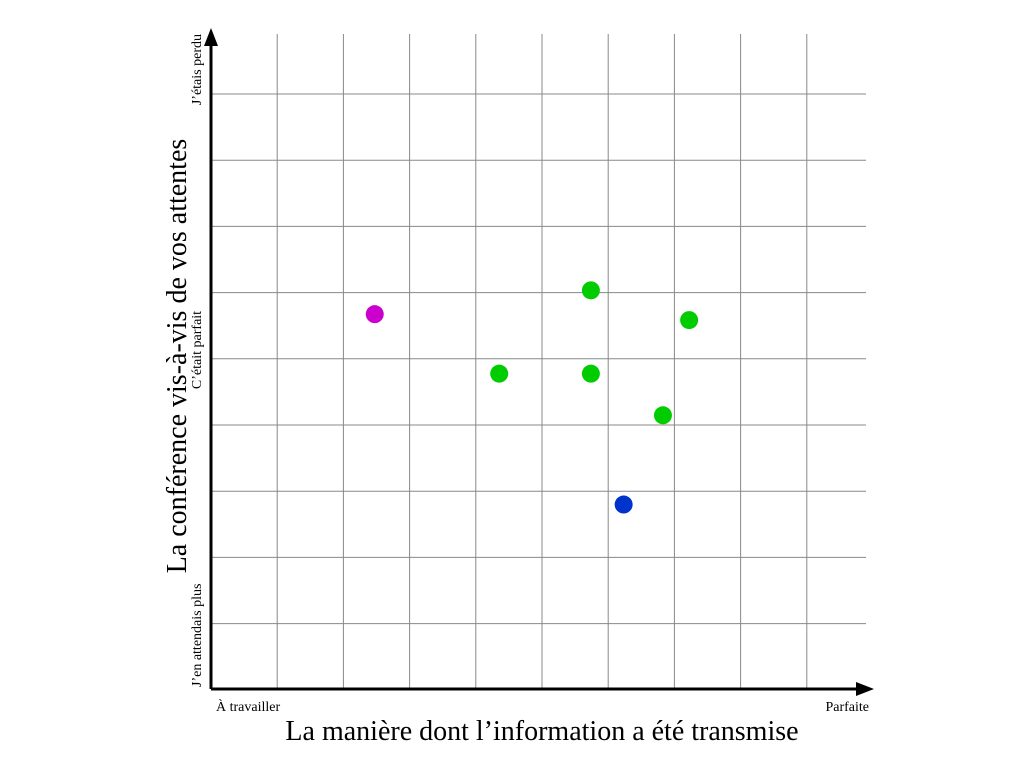  Describe the element at coordinates (532, 397) in the screenshot. I see `data-points` at that location.